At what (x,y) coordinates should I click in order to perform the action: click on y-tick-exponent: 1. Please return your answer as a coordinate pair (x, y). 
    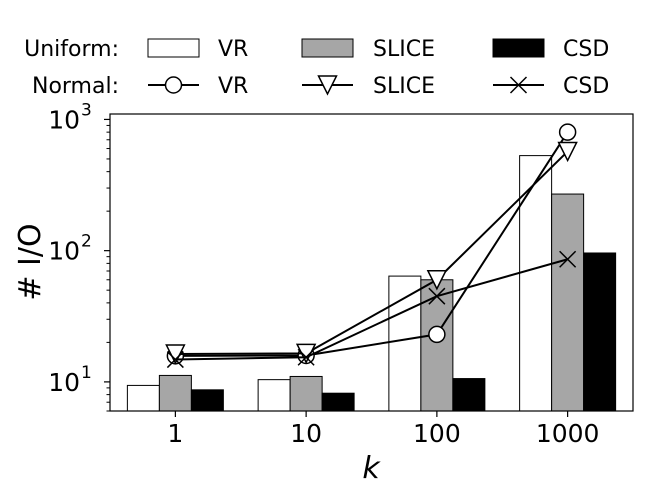
    Looking at the image, I should click on (86, 373).